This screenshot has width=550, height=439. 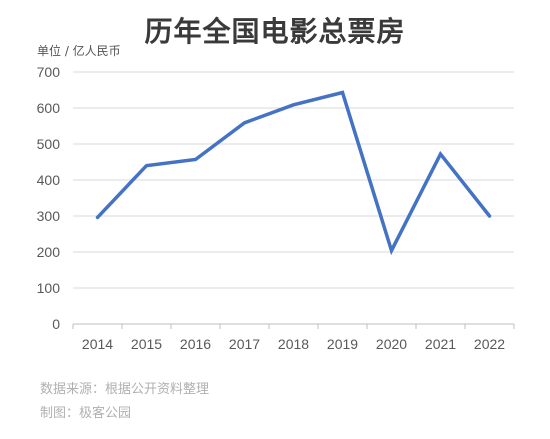 What do you see at coordinates (49, 198) in the screenshot?
I see `y-tick-labels: 0 100 200 300 400 500 600 700` at bounding box center [49, 198].